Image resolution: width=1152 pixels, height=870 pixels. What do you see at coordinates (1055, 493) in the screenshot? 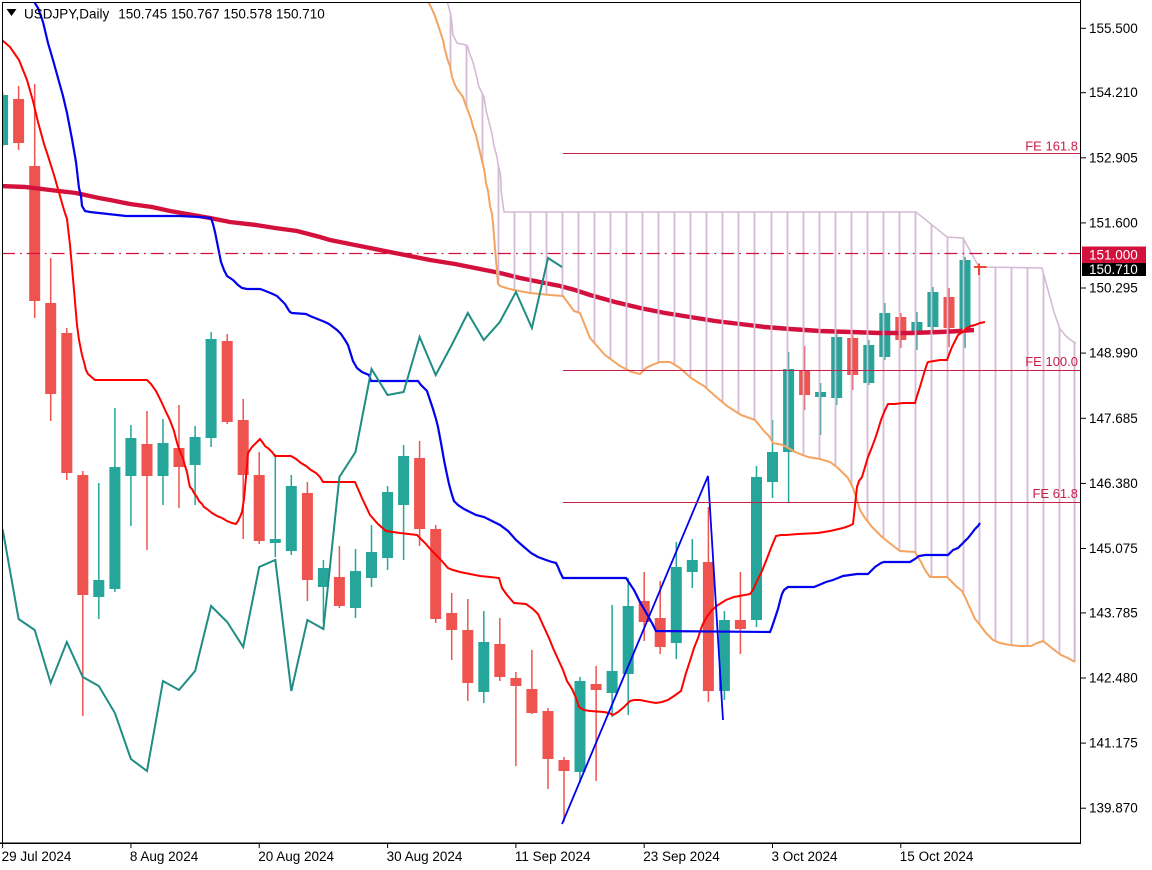
I see `svg-text: FE 61.8` at bounding box center [1055, 493].